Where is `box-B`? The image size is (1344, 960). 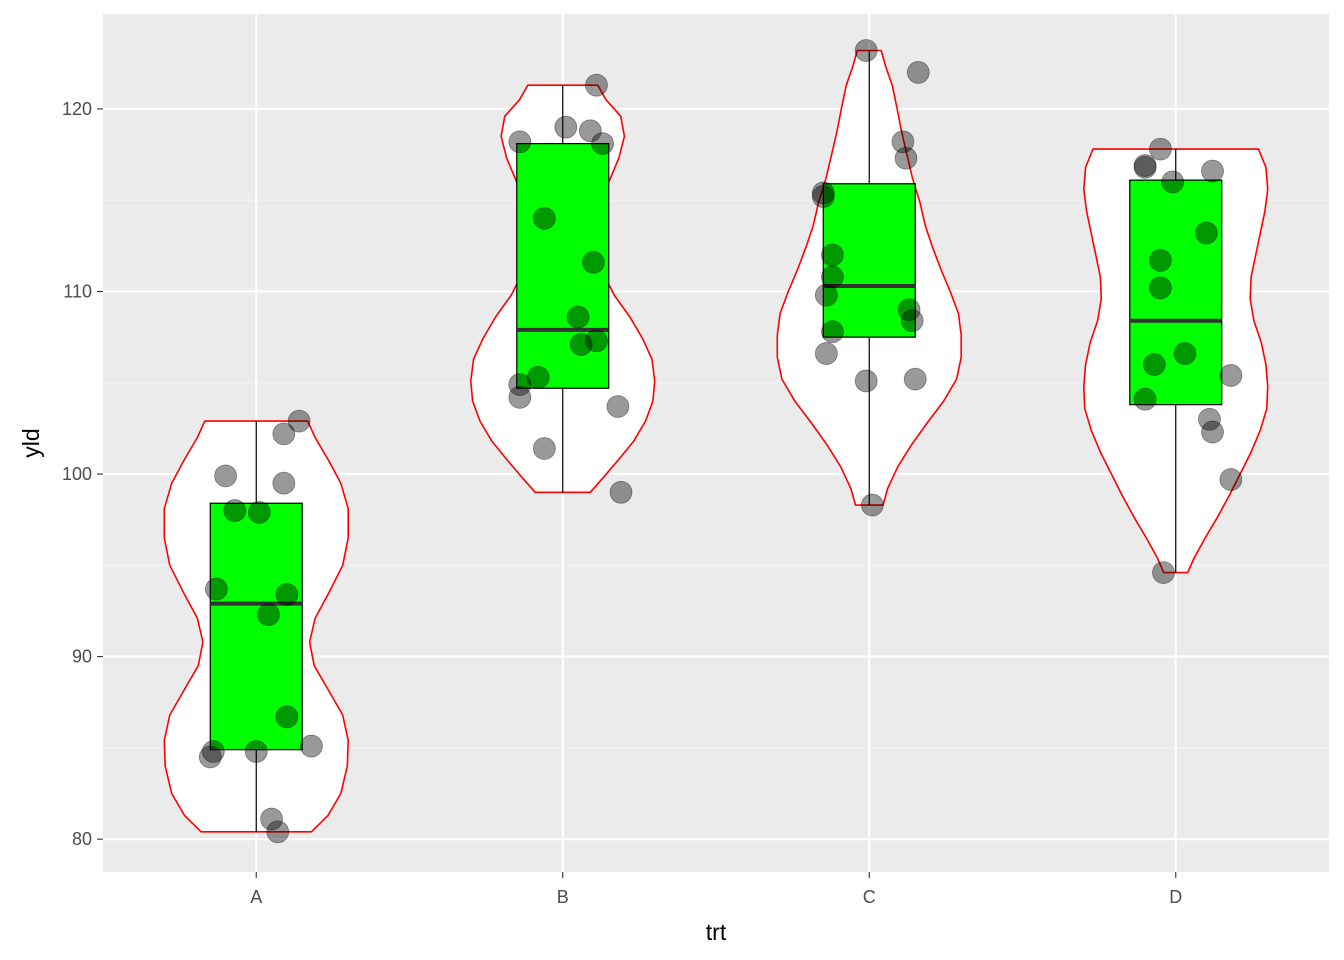
box-B is located at coordinates (563, 266).